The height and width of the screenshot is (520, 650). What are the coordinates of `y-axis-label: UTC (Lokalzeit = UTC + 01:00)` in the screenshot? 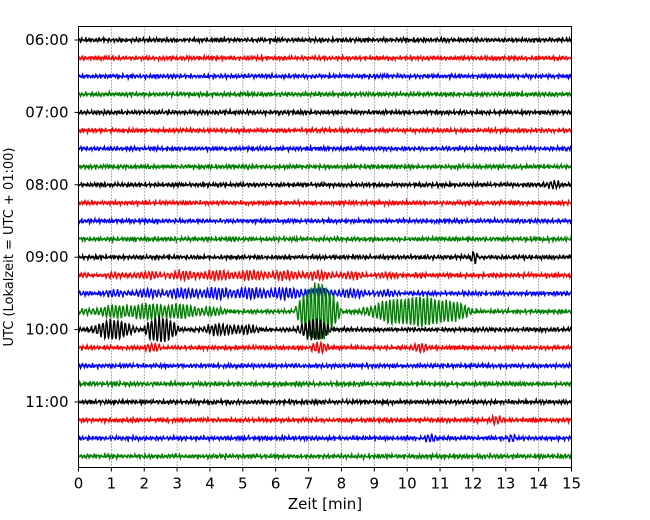 It's located at (9, 247).